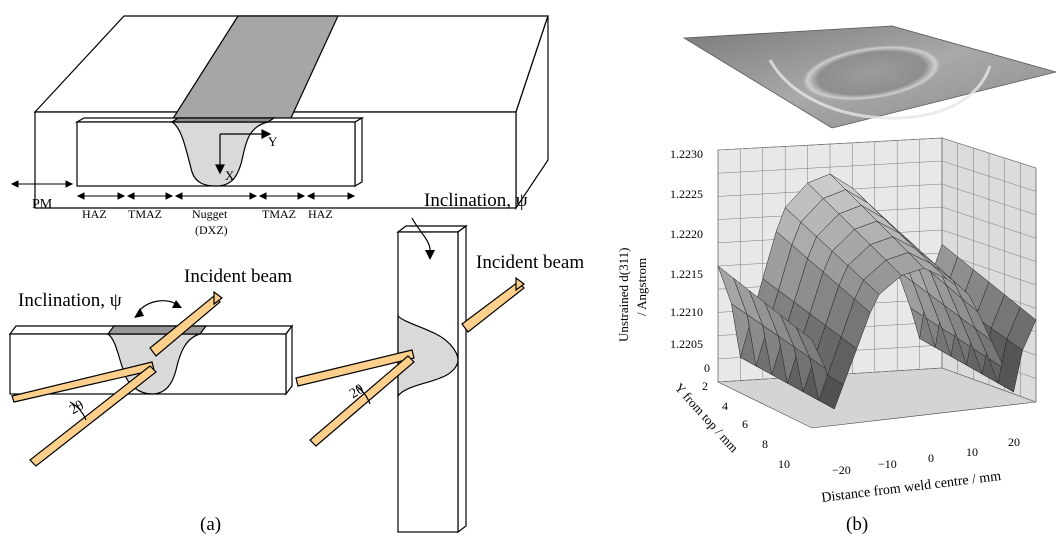 This screenshot has height=549, width=1056. What do you see at coordinates (705, 386) in the screenshot?
I see `y-tick: 2` at bounding box center [705, 386].